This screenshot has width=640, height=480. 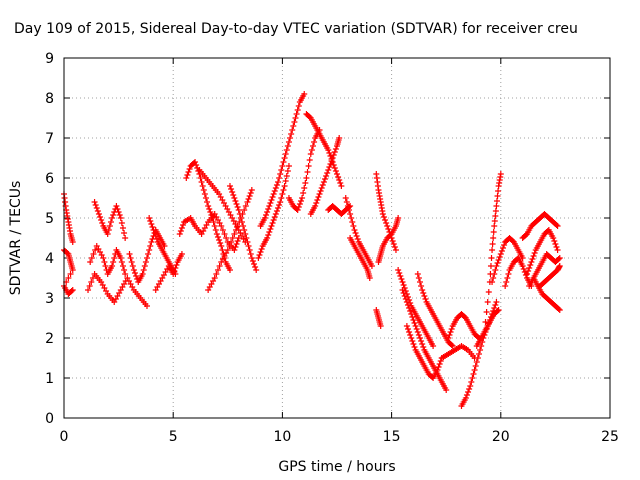 What do you see at coordinates (282, 437) in the screenshot?
I see `x-tick-label: 10` at bounding box center [282, 437].